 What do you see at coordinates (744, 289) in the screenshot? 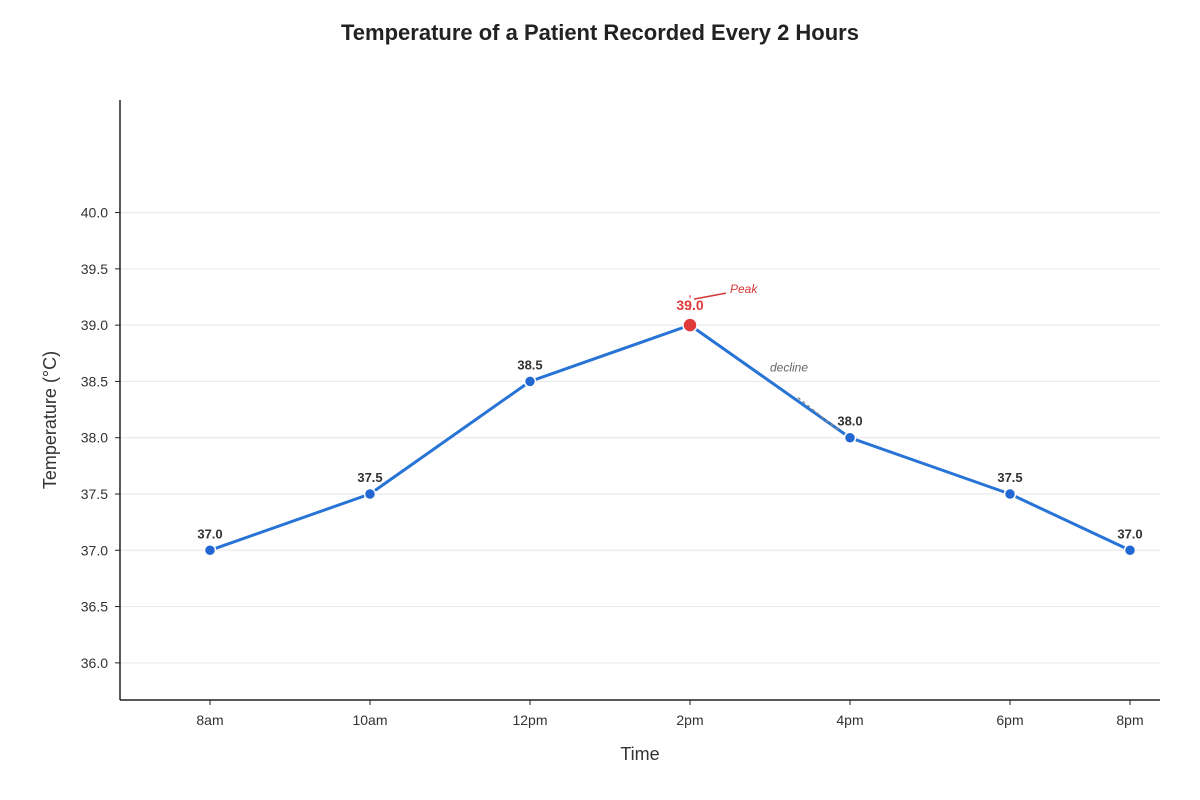
I see `peak-annotation: Peak` at bounding box center [744, 289].